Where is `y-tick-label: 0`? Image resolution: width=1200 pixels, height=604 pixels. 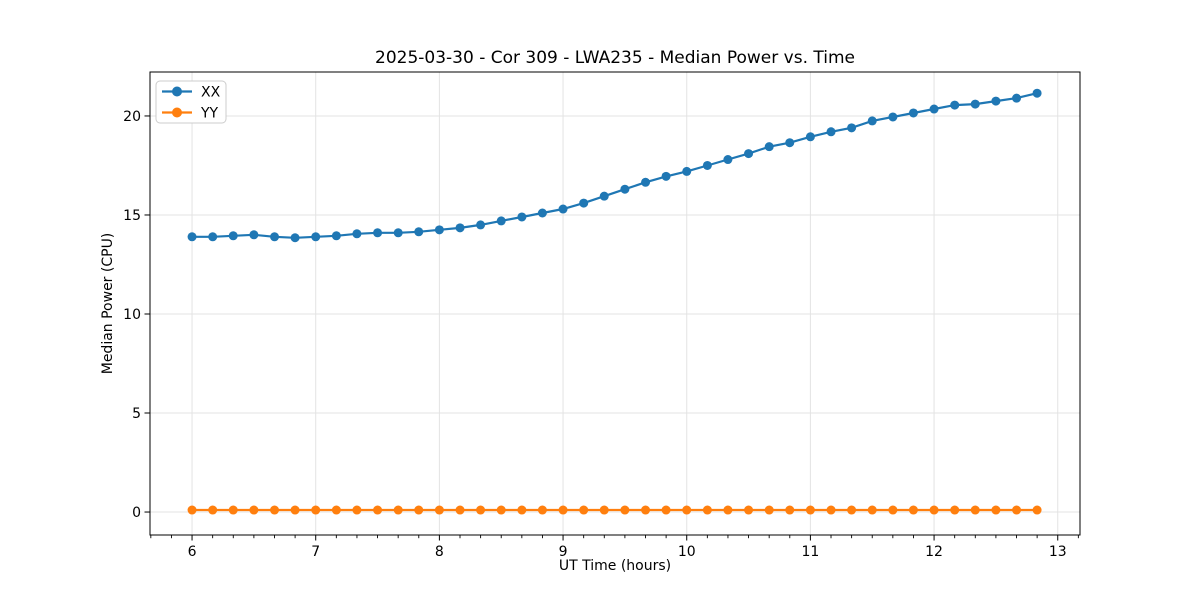 y-tick-label: 0 is located at coordinates (136, 513).